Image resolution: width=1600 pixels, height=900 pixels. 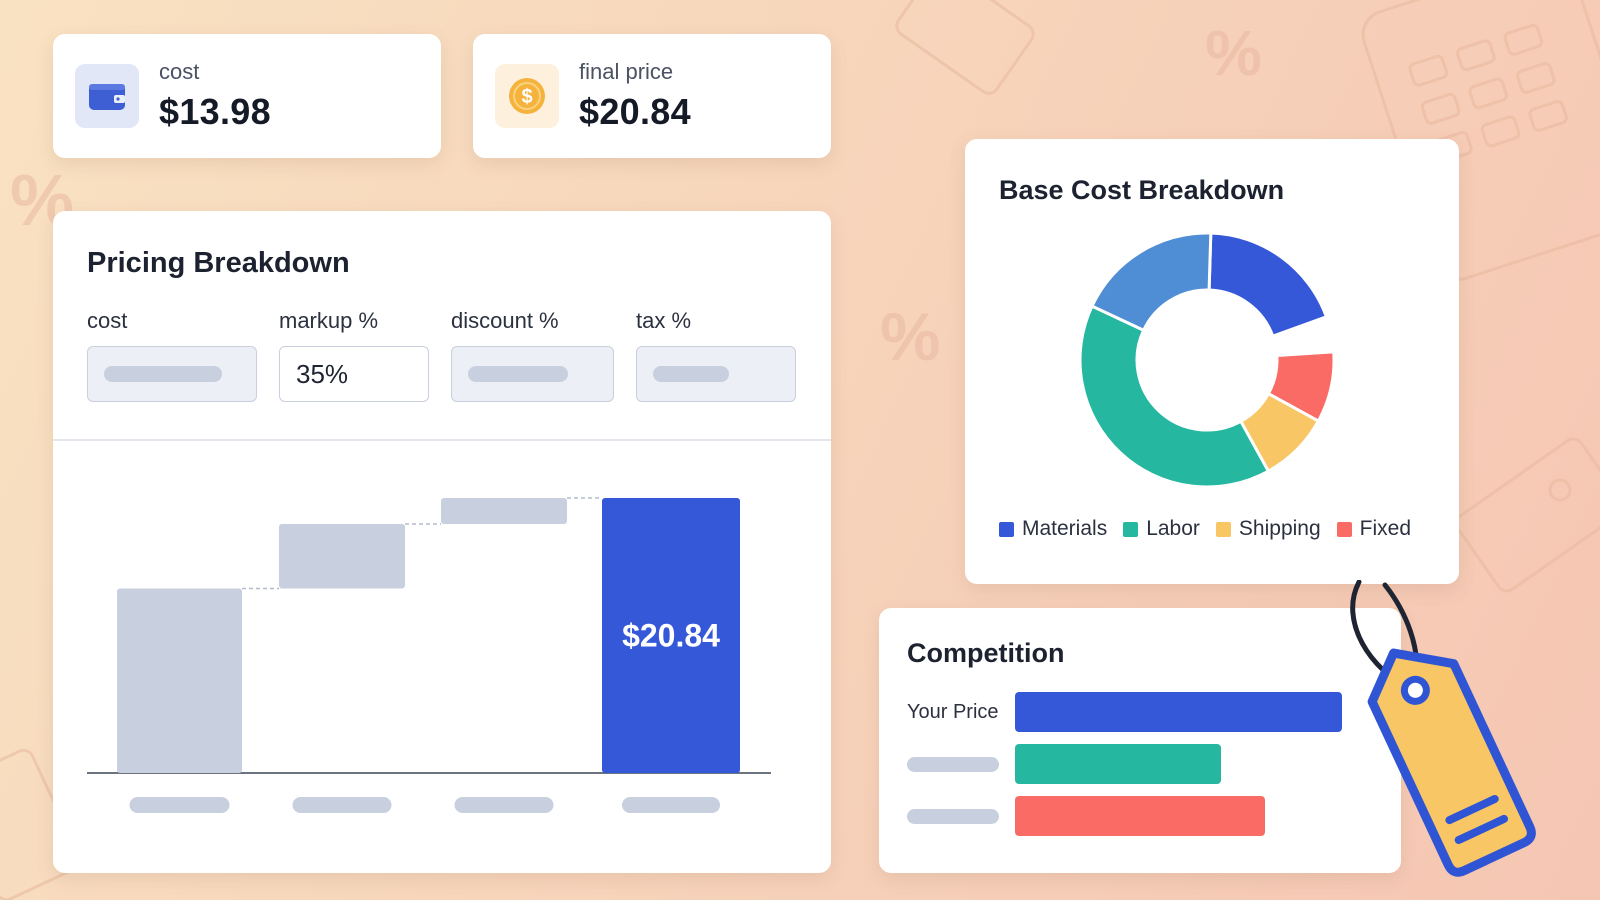 What do you see at coordinates (1344, 529) in the screenshot?
I see `legend-swatch-fixed` at bounding box center [1344, 529].